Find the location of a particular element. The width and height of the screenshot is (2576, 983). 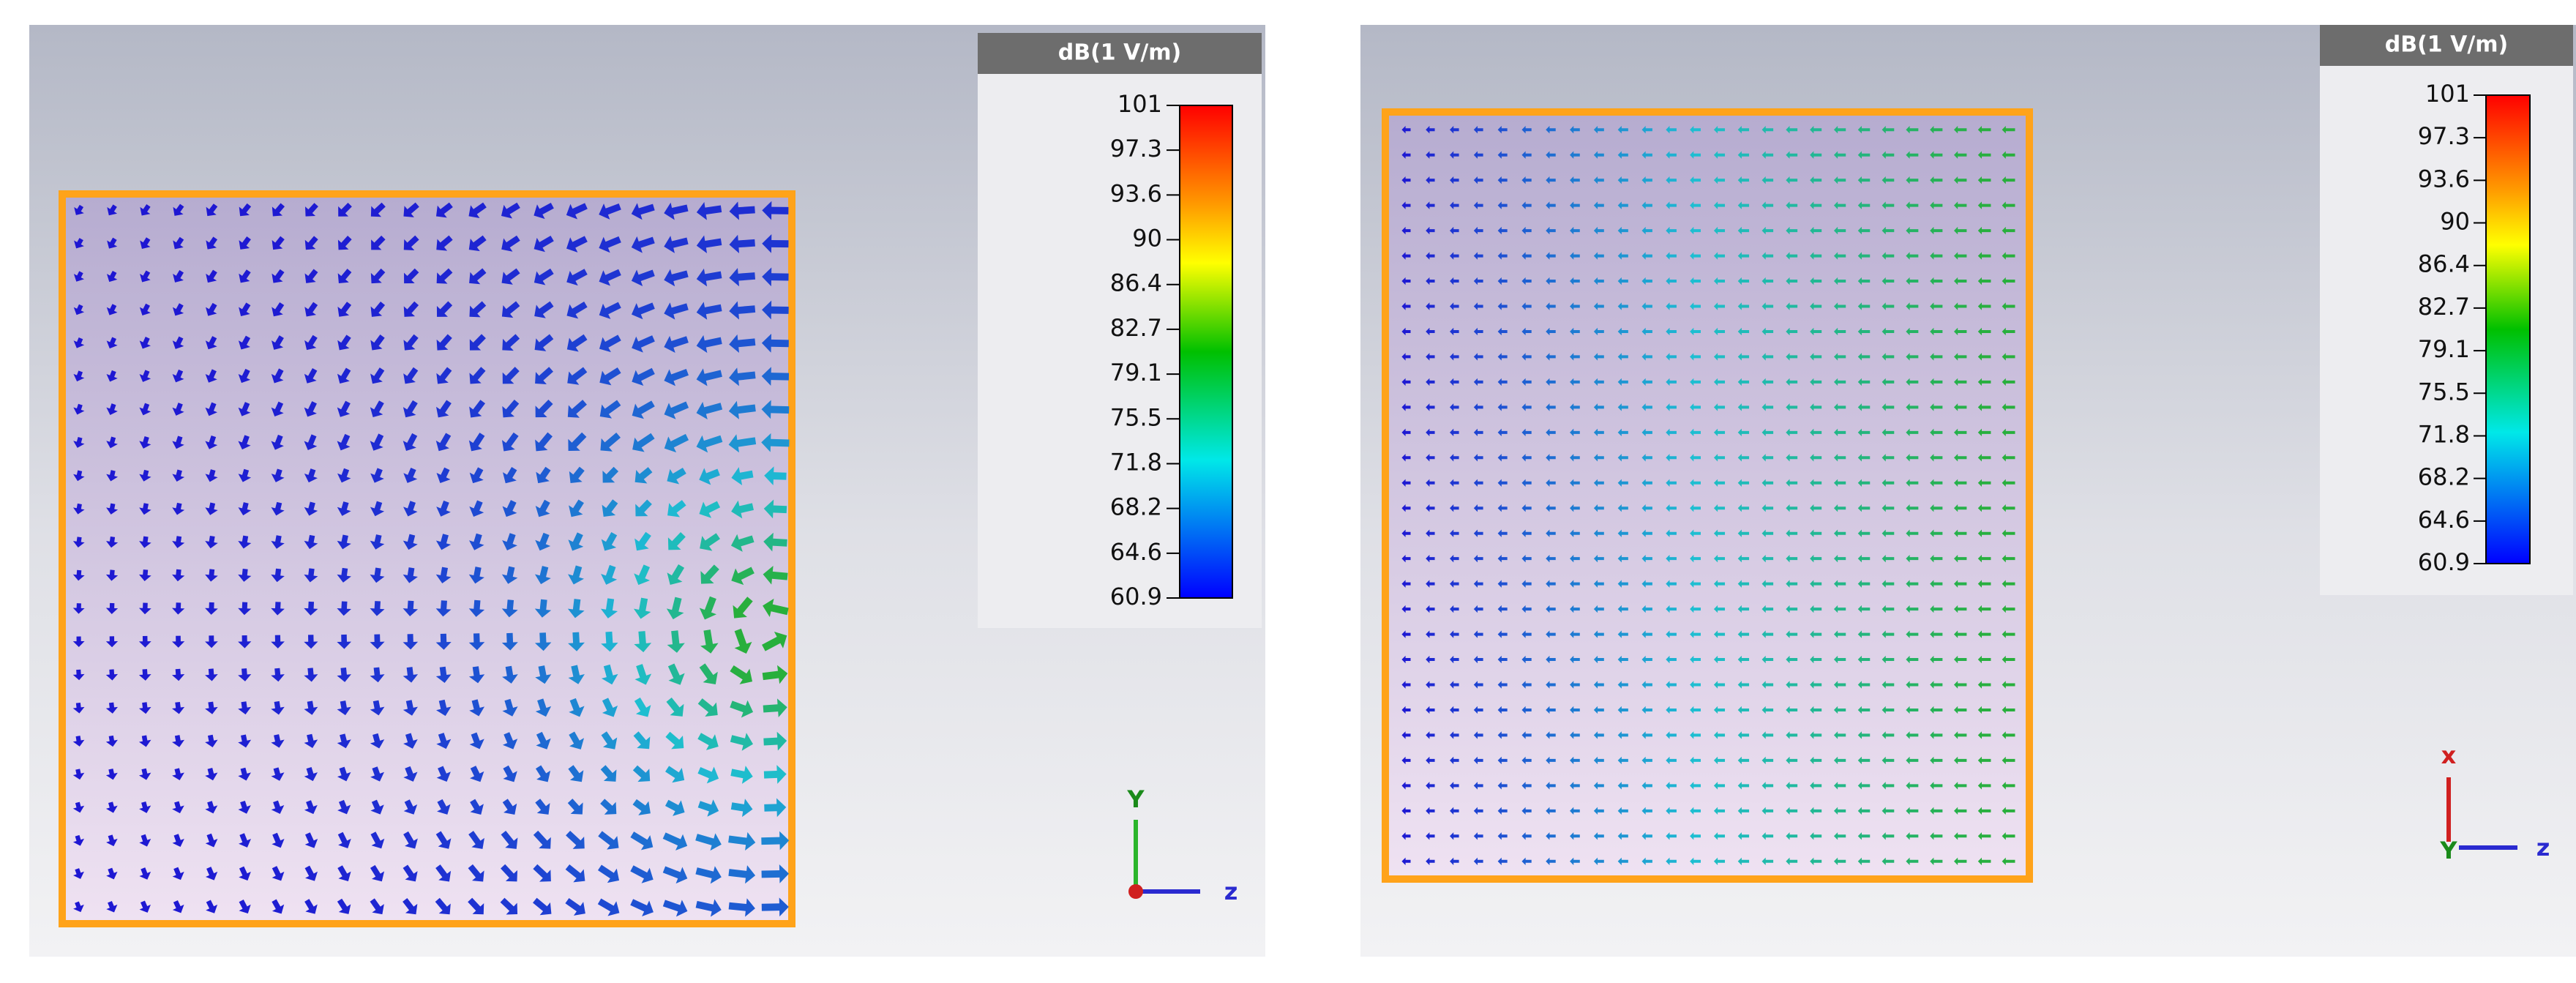

legend-tick-label: 68.2 is located at coordinates (2444, 477).